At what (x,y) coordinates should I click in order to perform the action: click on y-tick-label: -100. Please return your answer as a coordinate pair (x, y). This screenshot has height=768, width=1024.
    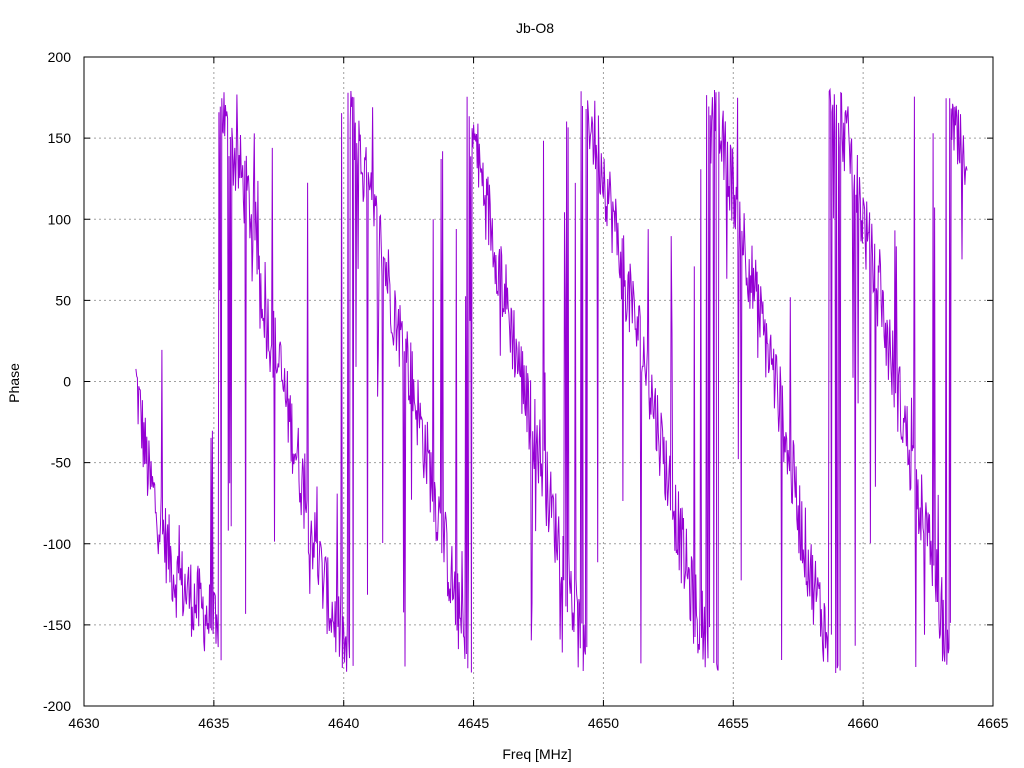
    Looking at the image, I should click on (57, 544).